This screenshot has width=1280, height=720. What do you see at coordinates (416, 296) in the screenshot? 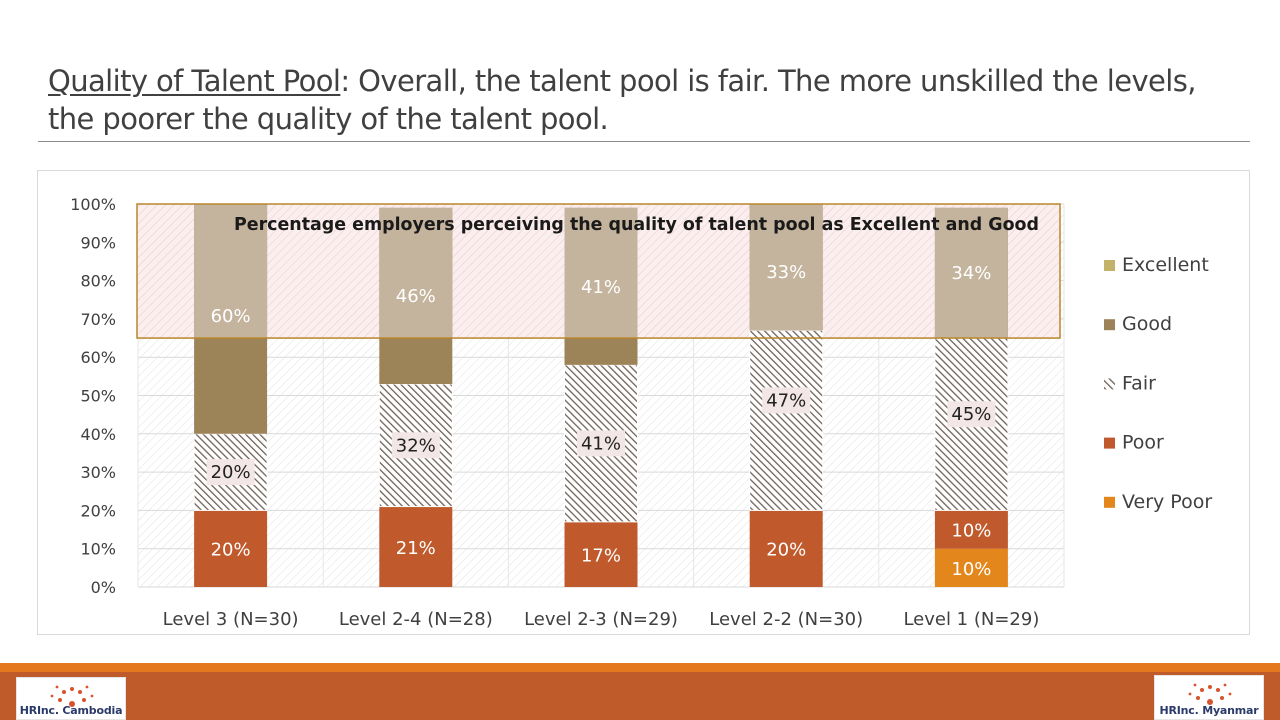
I see `data-label: 46%` at bounding box center [416, 296].